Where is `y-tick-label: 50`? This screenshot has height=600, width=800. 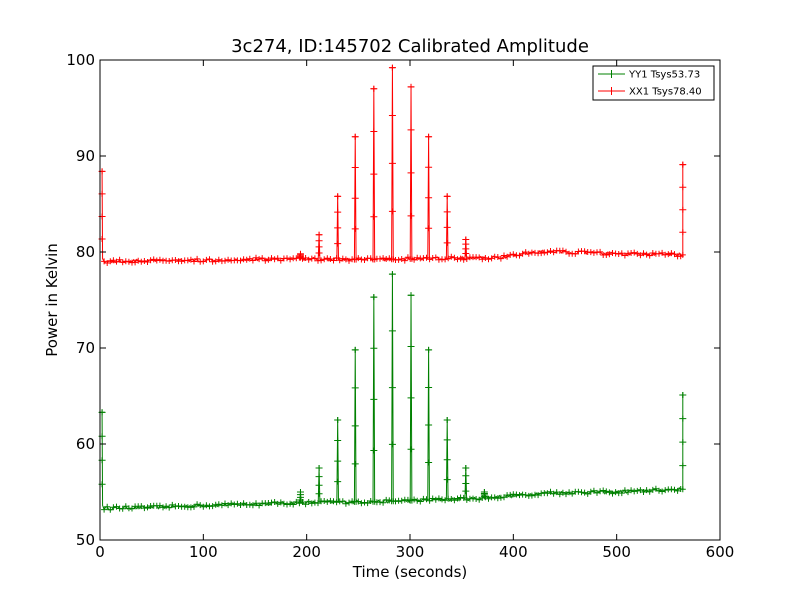
y-tick-label: 50 is located at coordinates (85, 540).